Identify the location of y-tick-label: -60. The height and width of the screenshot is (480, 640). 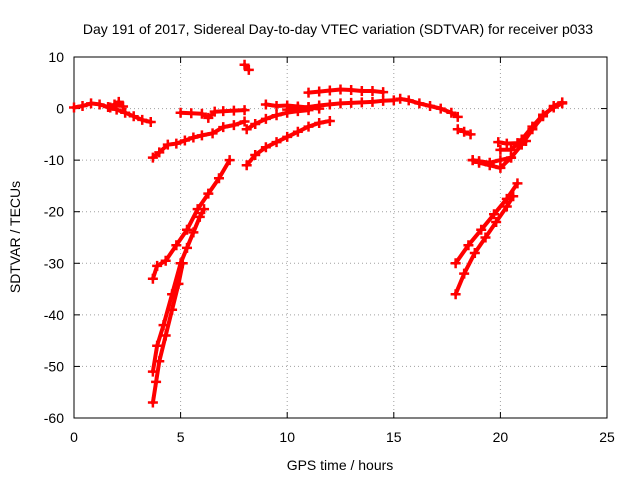
(54, 418).